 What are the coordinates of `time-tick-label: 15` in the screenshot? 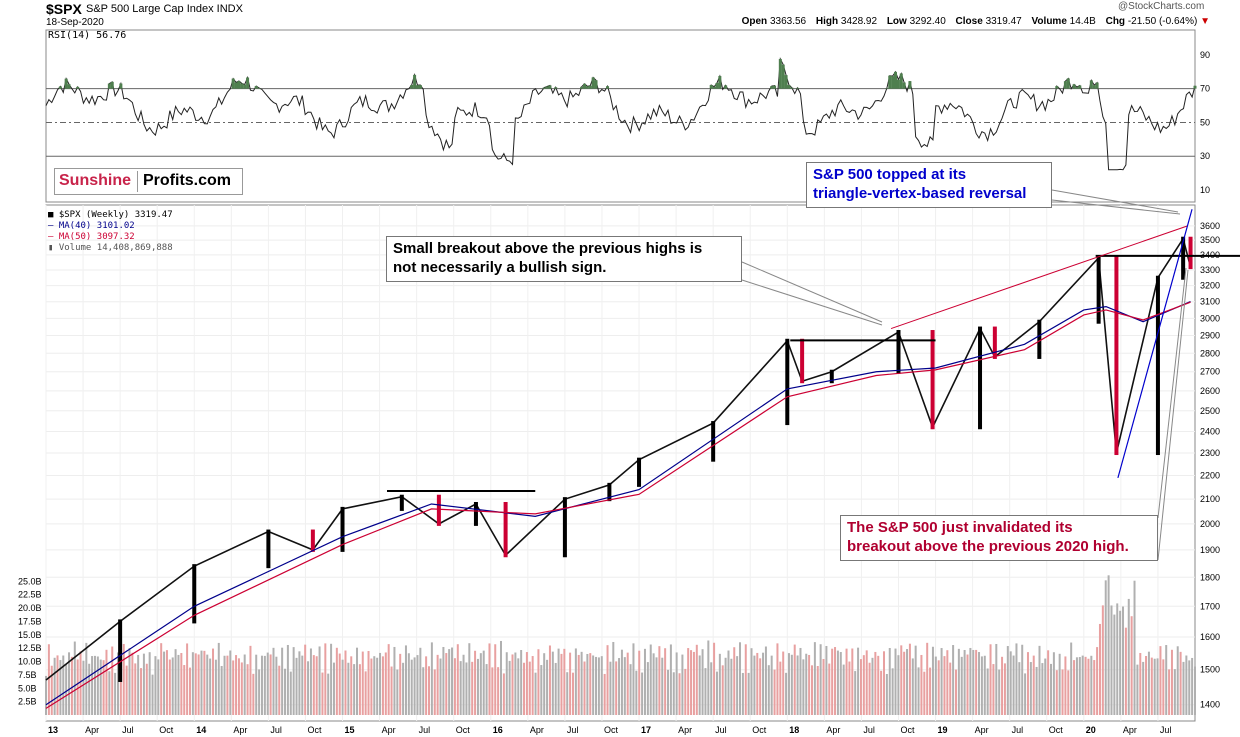 It's located at (350, 730).